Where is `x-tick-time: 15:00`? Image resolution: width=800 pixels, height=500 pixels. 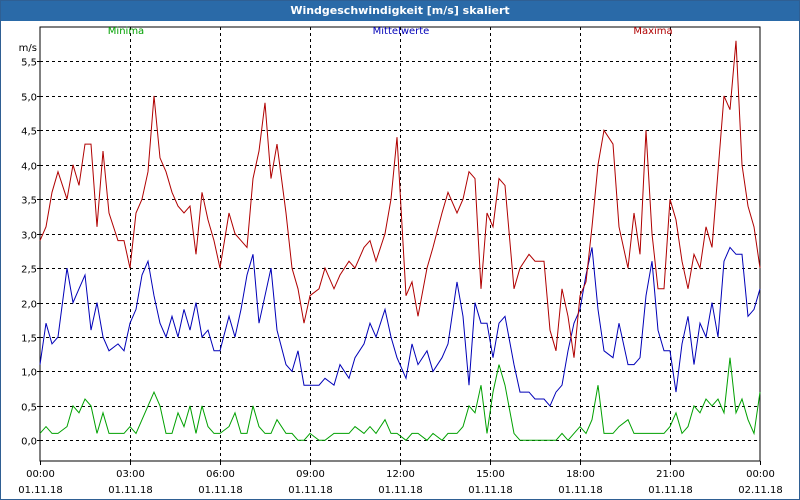 x-tick-time: 15:00 is located at coordinates (490, 474).